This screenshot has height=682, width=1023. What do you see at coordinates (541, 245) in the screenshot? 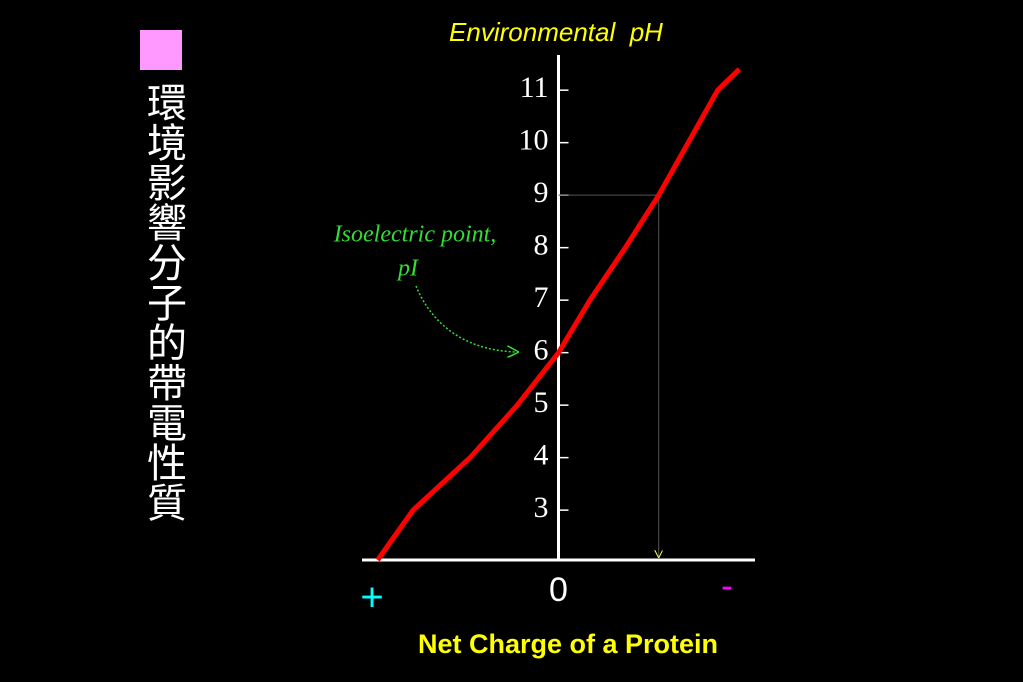
I see `y-tick-label: 8` at bounding box center [541, 245].